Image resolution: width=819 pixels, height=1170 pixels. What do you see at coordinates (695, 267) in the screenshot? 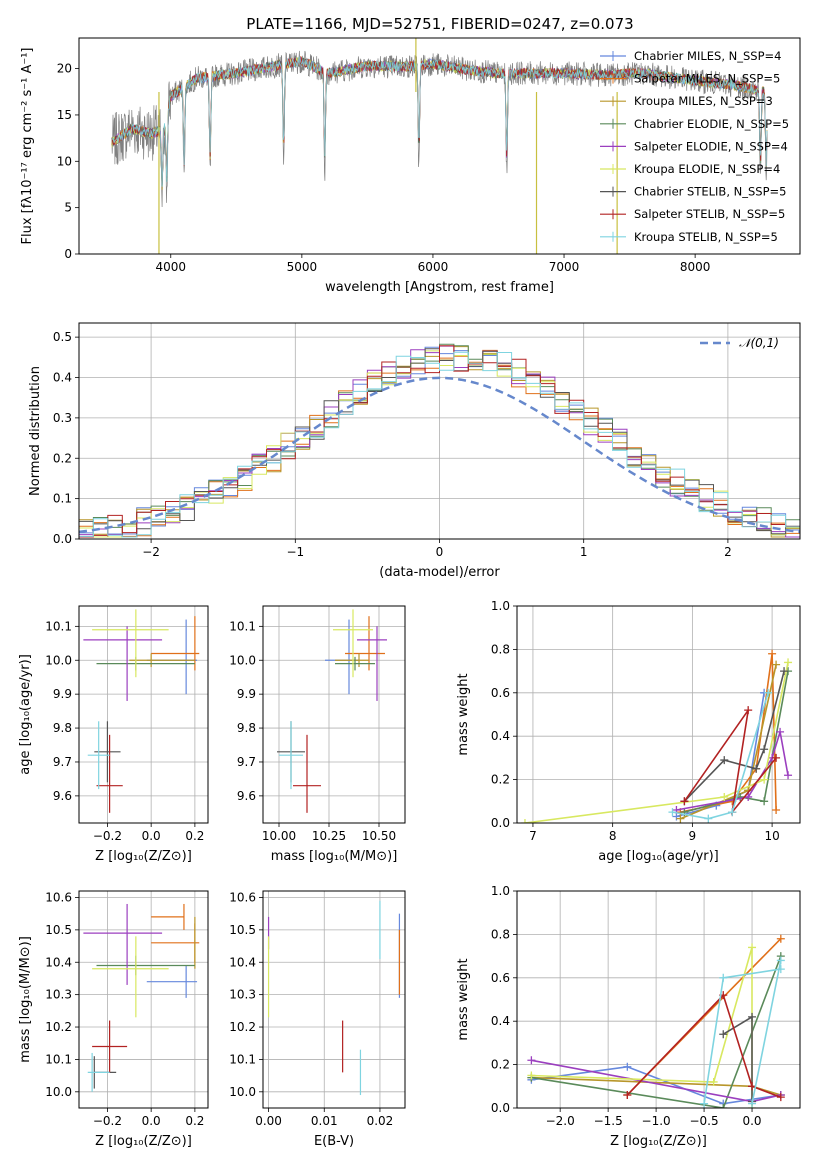
I see `x-tick-label: 8000` at bounding box center [695, 267].